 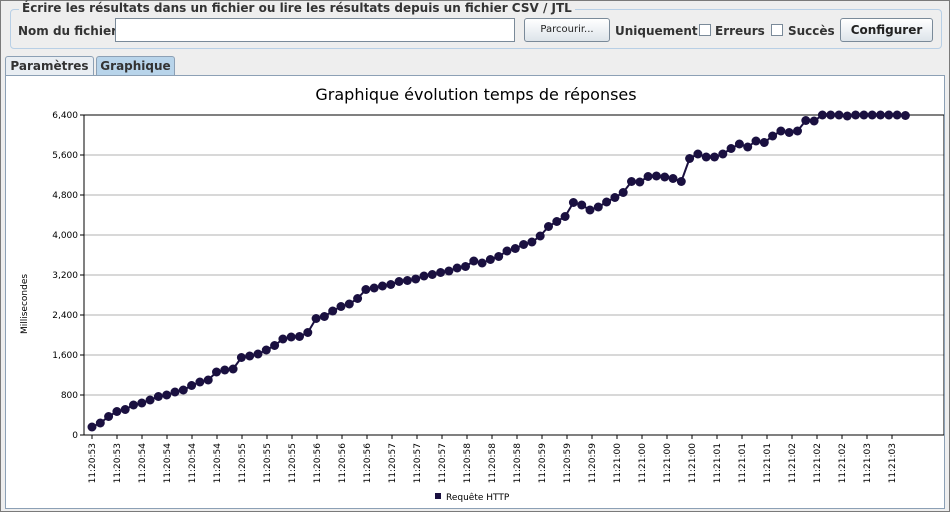 What do you see at coordinates (886, 30) in the screenshot?
I see `configure-button: Configurer` at bounding box center [886, 30].